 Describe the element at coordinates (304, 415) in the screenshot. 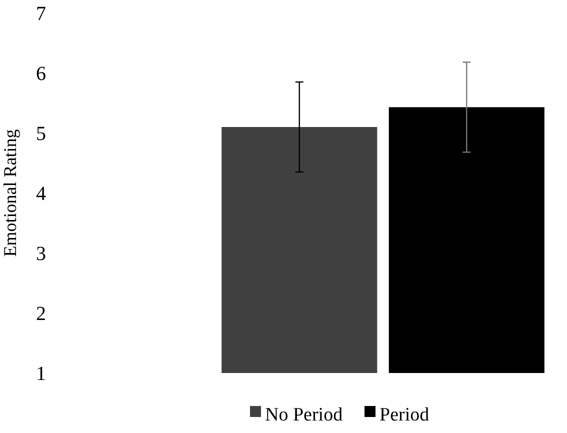

I see `legend-label: No Period` at that location.